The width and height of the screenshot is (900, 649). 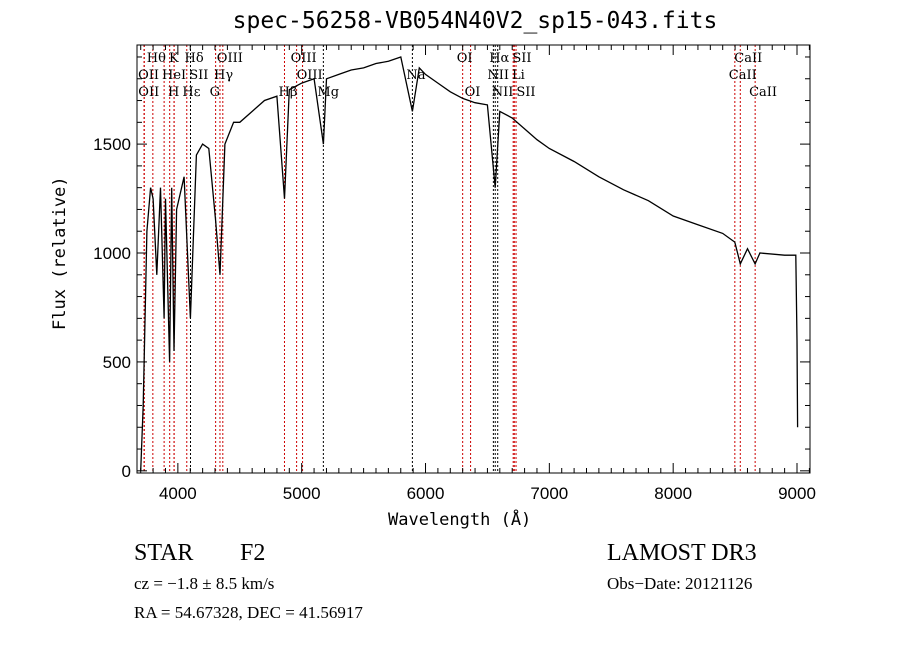 What do you see at coordinates (173, 92) in the screenshot?
I see `line-marker-label: H` at bounding box center [173, 92].